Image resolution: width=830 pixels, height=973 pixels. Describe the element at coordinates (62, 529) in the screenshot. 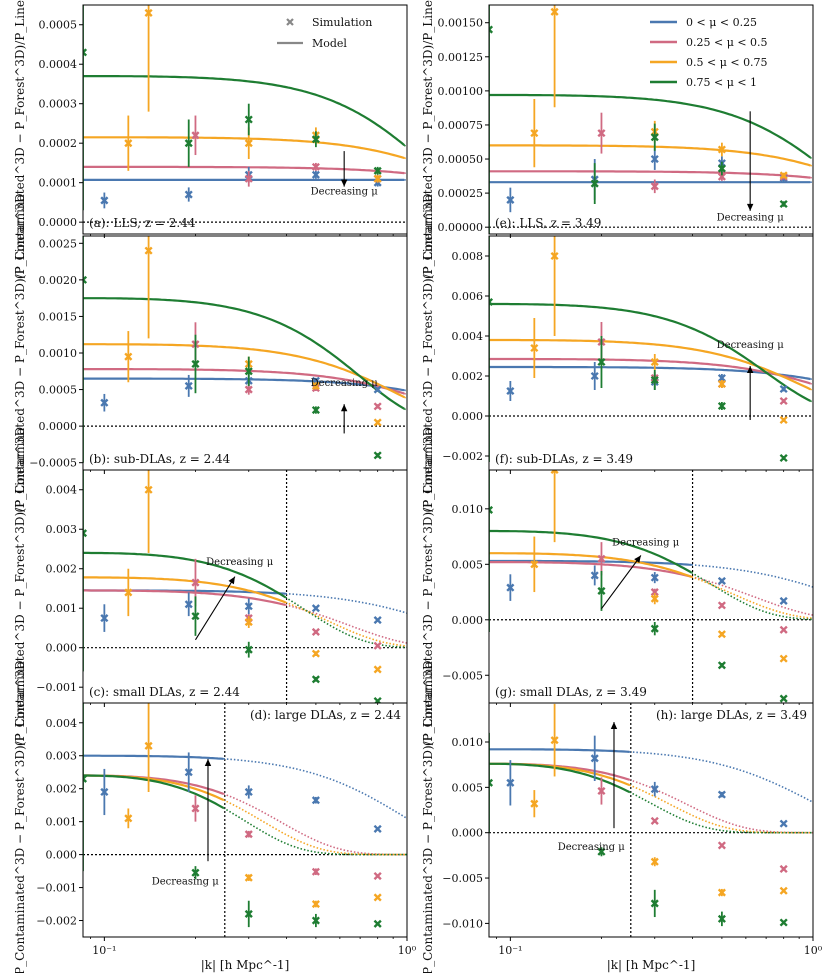

I see `ytick-label: 0.003` at that location.